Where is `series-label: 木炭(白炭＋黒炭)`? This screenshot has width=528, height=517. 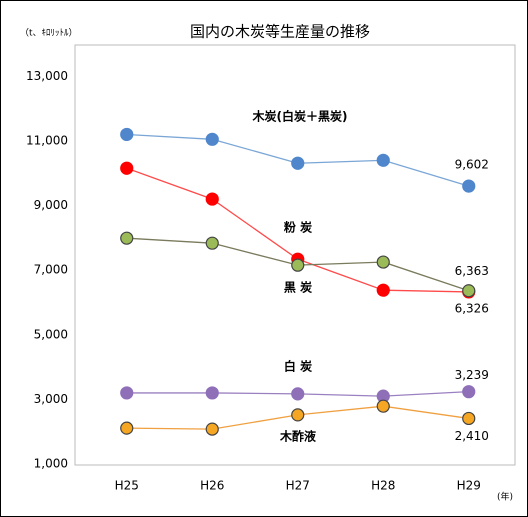 series-label: 木炭(白炭＋黒炭) is located at coordinates (300, 116).